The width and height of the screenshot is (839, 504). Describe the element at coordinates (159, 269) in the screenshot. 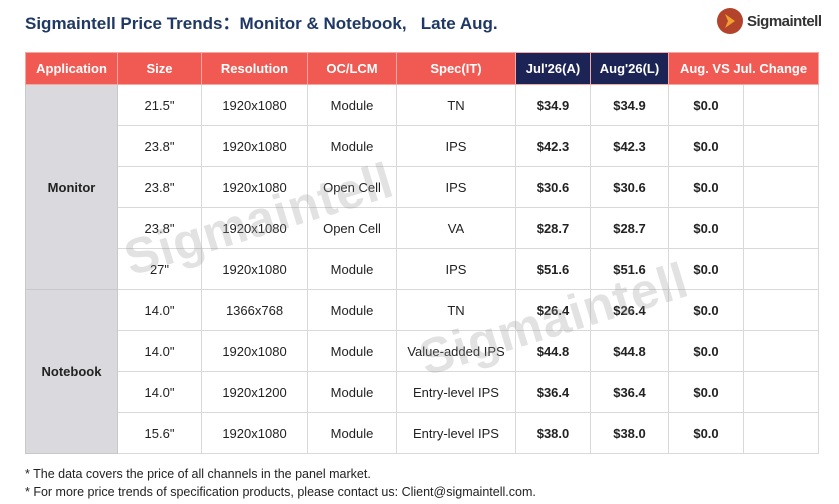

I see `cell: 27"` at that location.